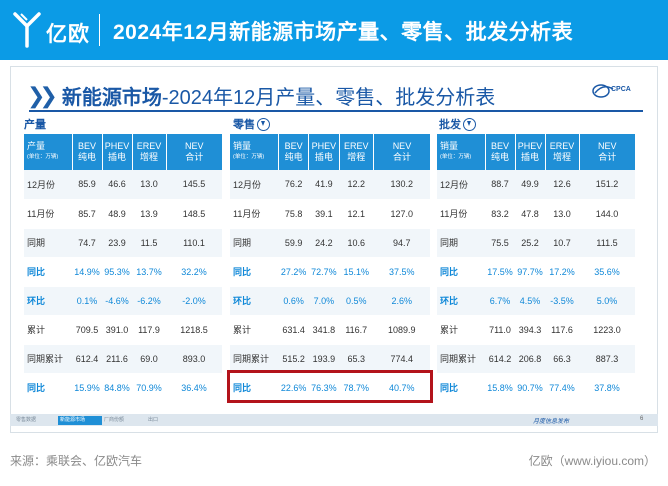 This screenshot has width=668, height=486. What do you see at coordinates (536, 388) in the screenshot?
I see `table-row: 同比 15.8% 90.7% 77.4% 37.8%` at bounding box center [536, 388].